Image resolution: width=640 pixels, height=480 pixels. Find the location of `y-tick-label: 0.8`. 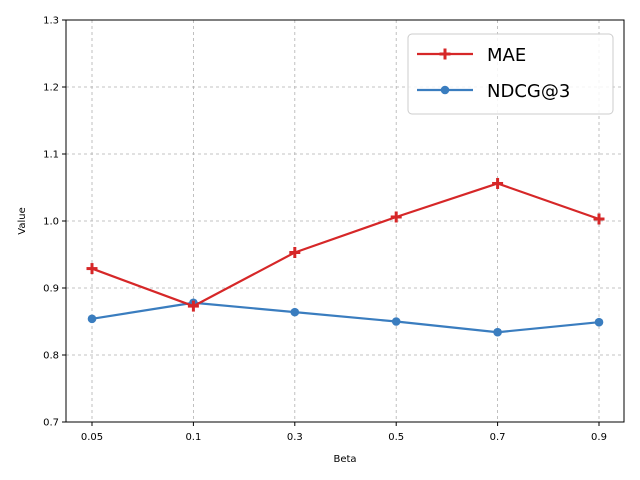

y-tick-label: 0.8 is located at coordinates (51, 356).